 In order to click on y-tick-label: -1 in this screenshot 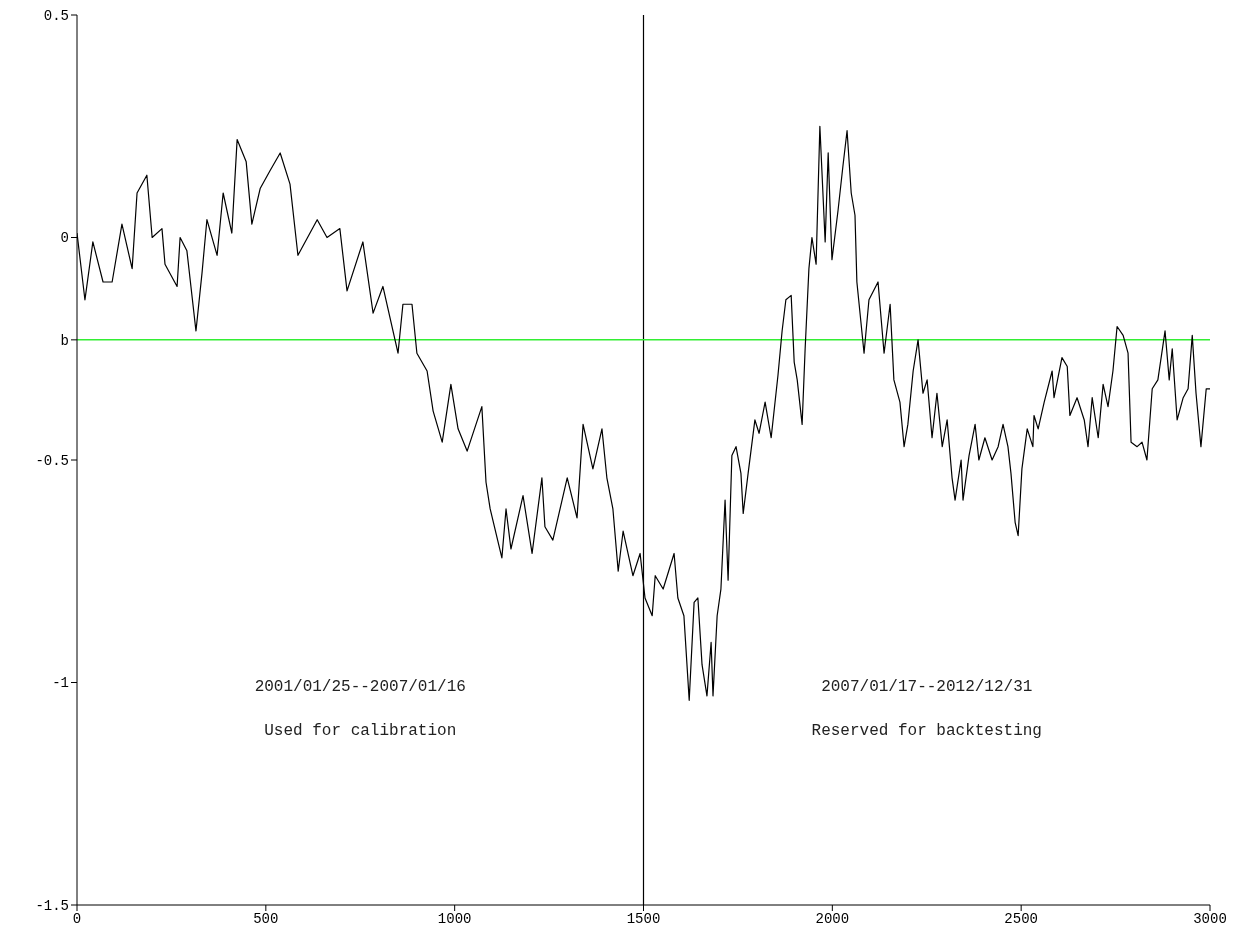, I will do `click(60, 683)`.